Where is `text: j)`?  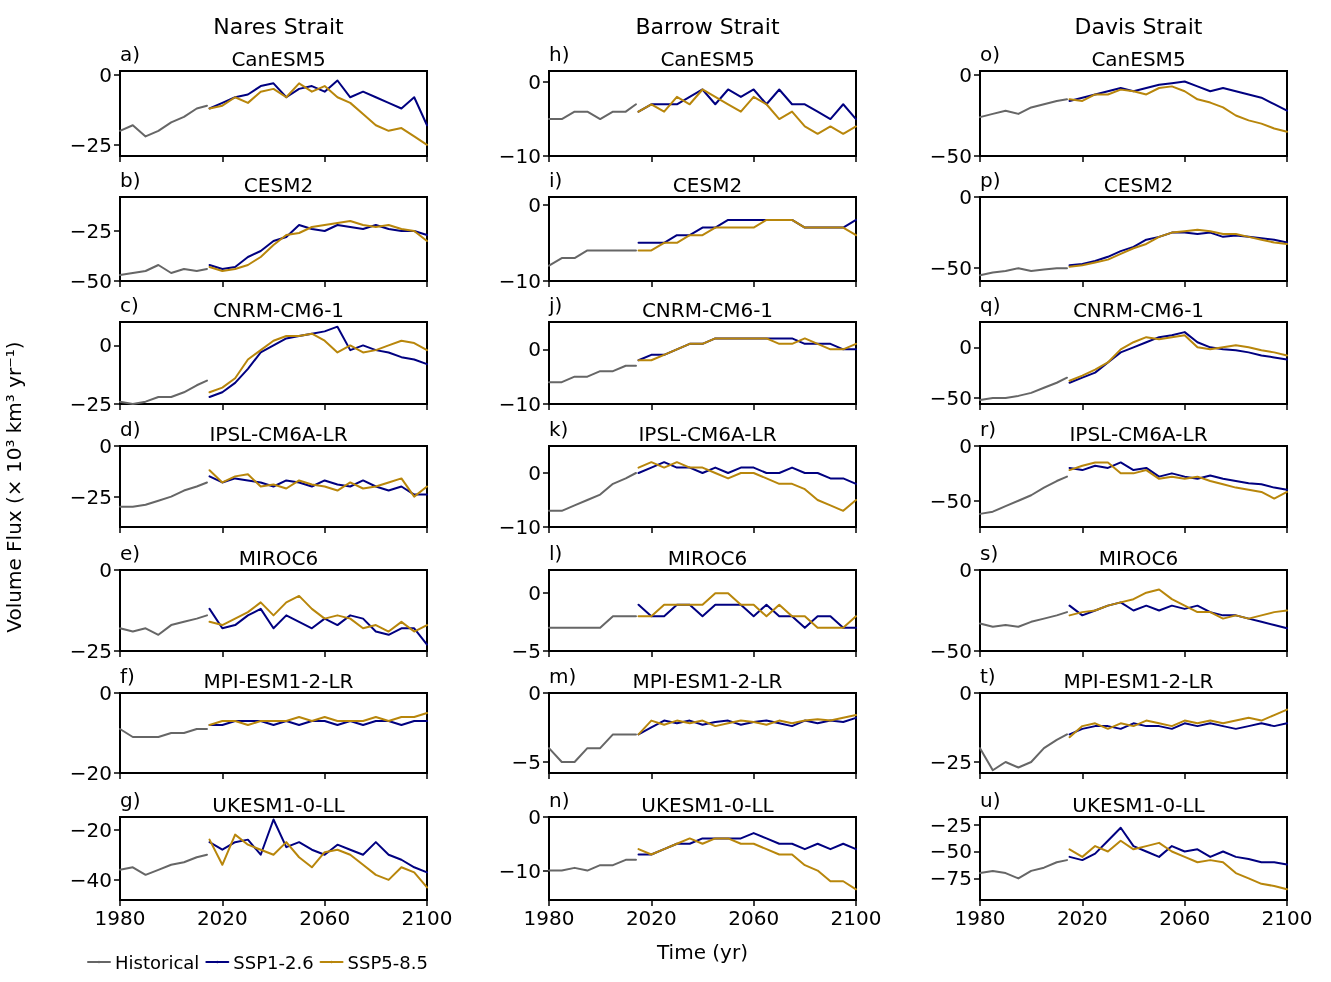
text: j) is located at coordinates (555, 305).